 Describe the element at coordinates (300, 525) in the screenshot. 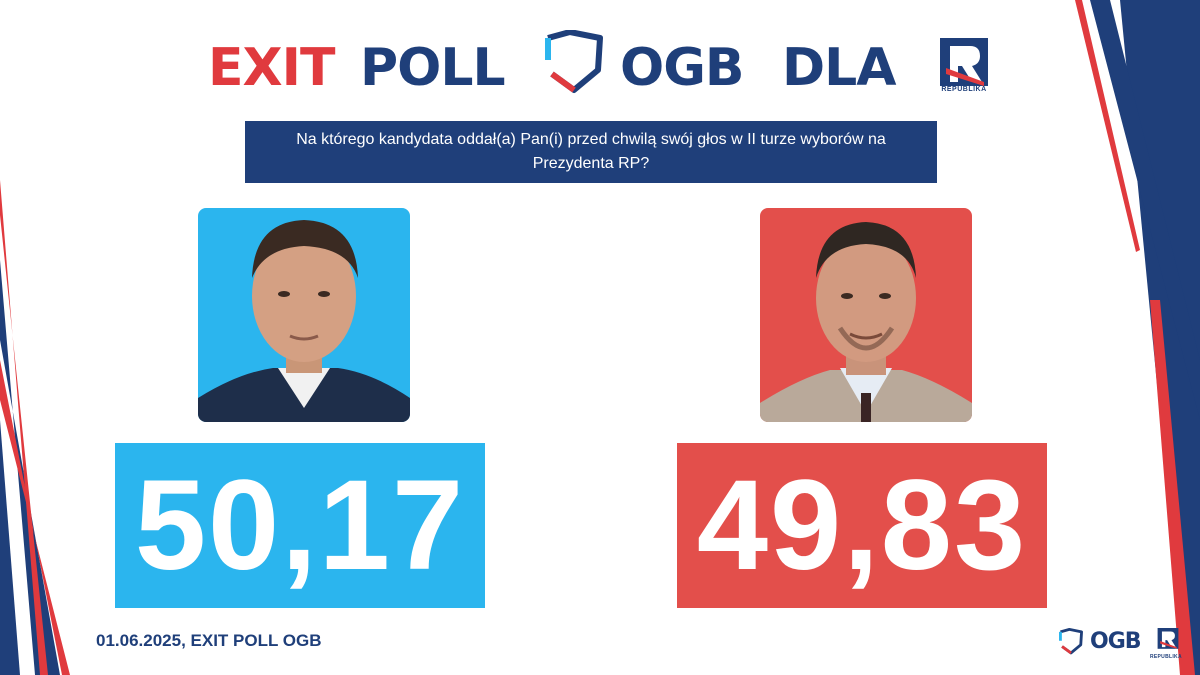

I see `percent-left: 50,17` at that location.